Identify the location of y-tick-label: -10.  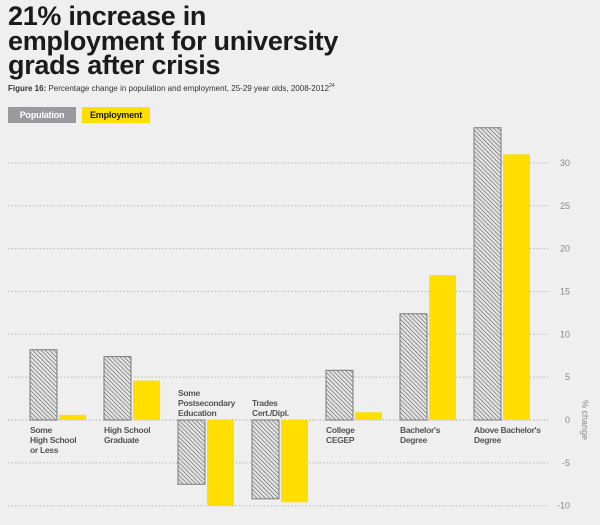
(563, 506).